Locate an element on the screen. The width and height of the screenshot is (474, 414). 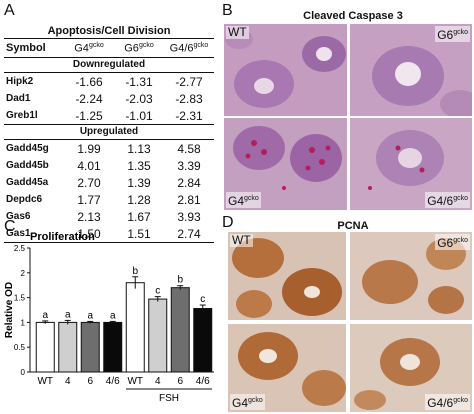
y-tick-label: 1 is located at coordinates (23, 322).